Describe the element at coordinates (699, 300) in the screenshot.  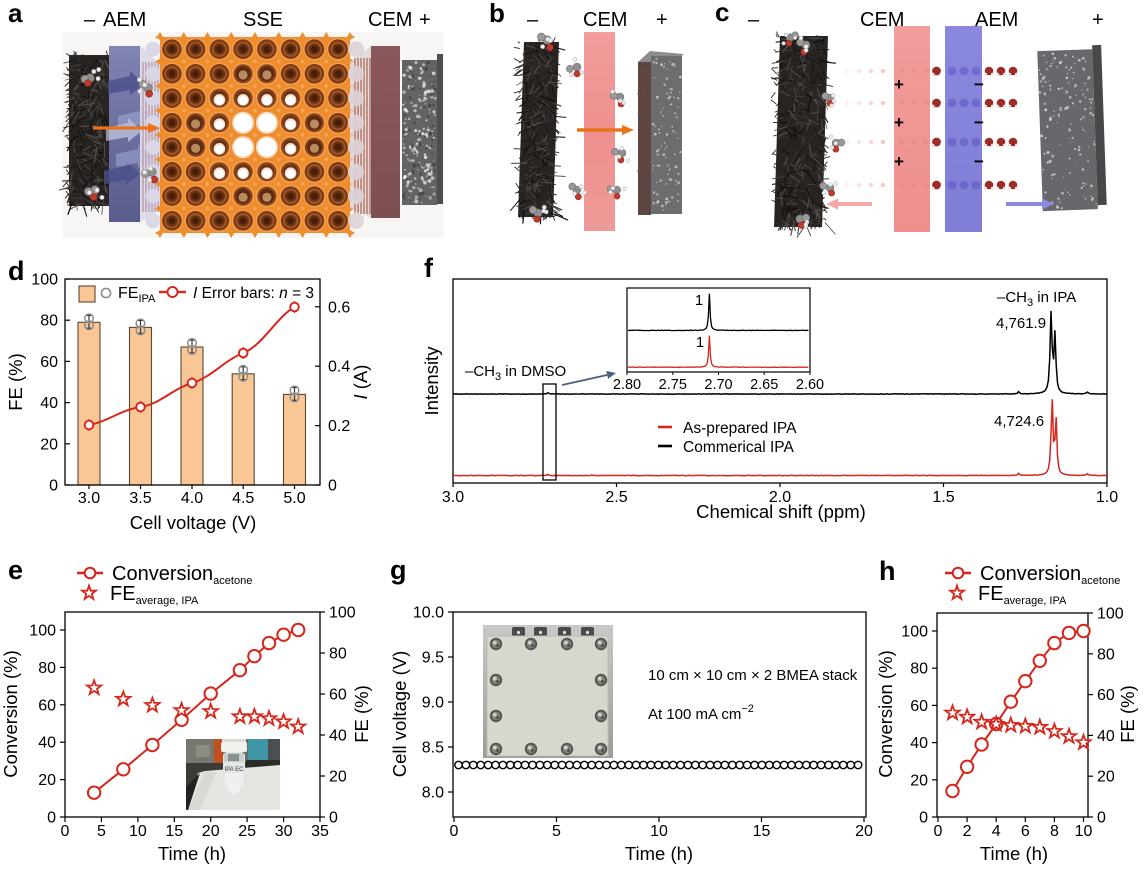
I see `svg-text: 1` at that location.